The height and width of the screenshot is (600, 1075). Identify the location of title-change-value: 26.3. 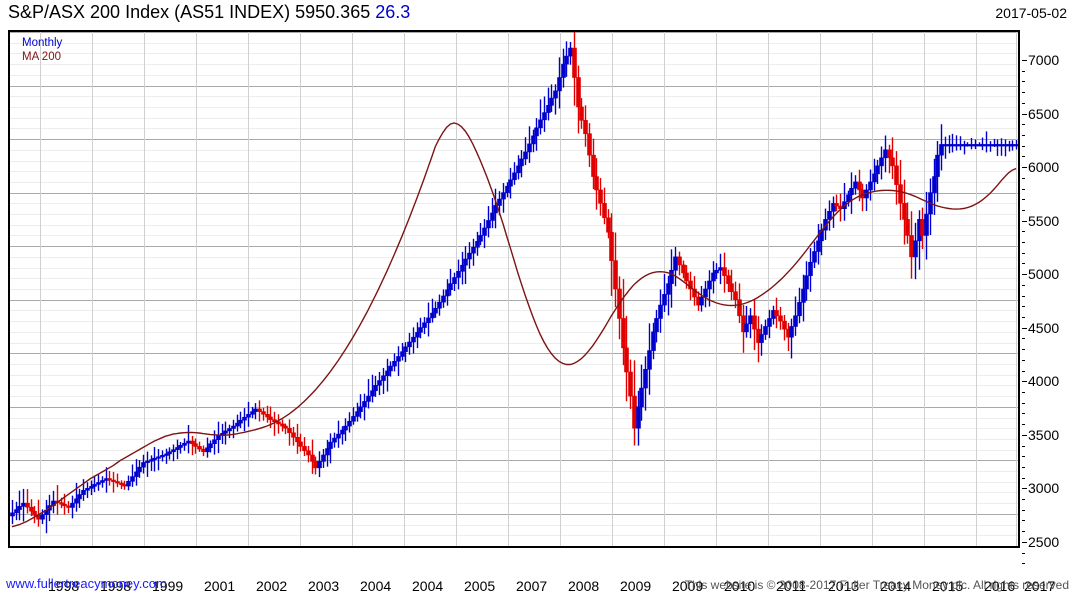
(393, 12).